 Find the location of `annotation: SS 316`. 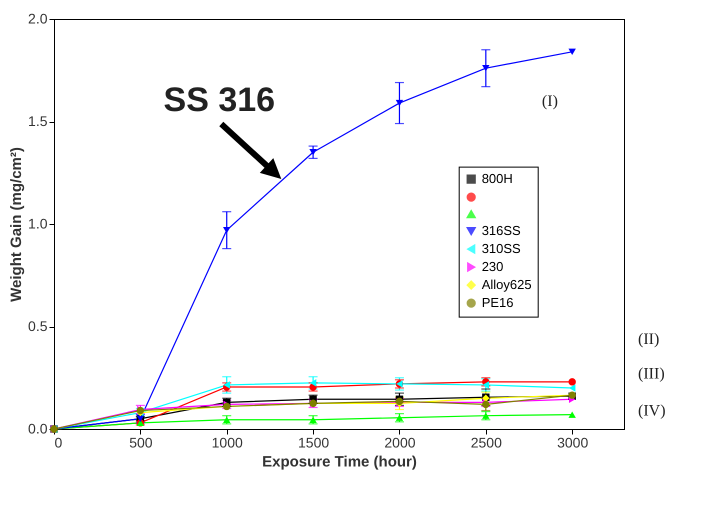

annotation: SS 316 is located at coordinates (220, 100).